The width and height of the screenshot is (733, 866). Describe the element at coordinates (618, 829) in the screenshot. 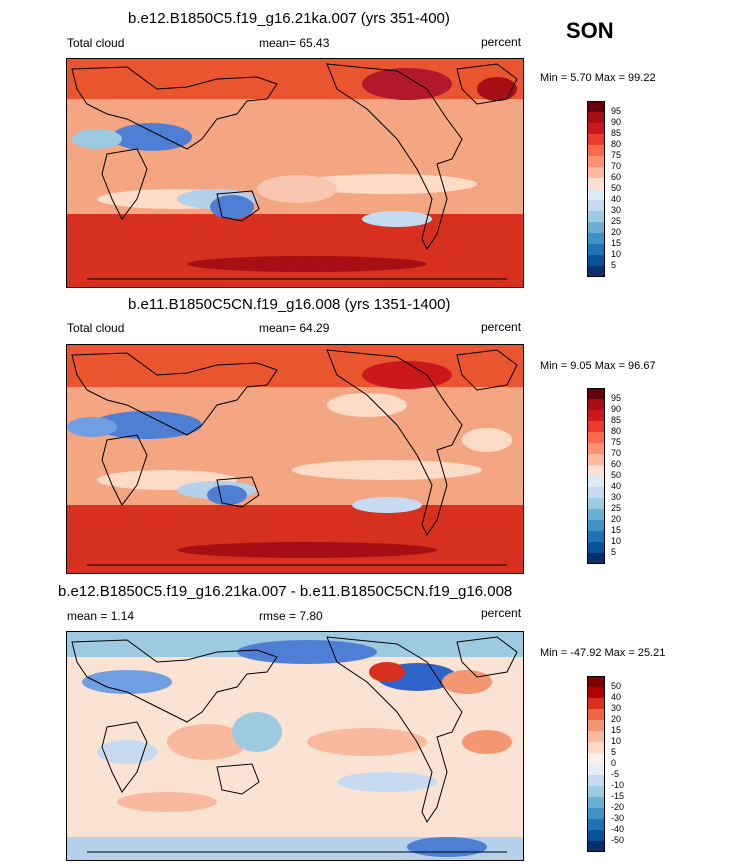

I see `colorbar-tick-label: -40` at that location.